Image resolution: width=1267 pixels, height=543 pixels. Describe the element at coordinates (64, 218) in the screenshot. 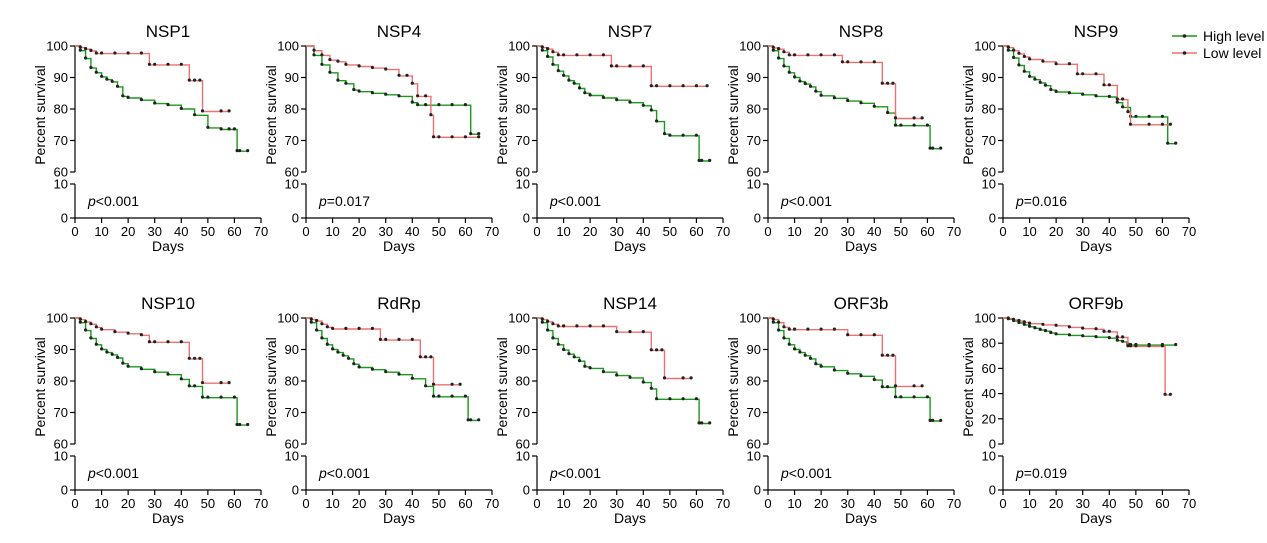

I see `y-tick-label: 0` at that location.